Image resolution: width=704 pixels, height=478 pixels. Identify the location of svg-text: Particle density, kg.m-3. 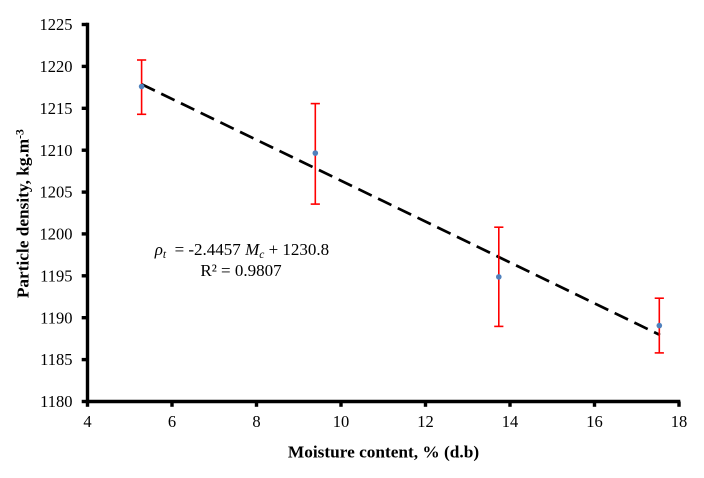
(23, 213).